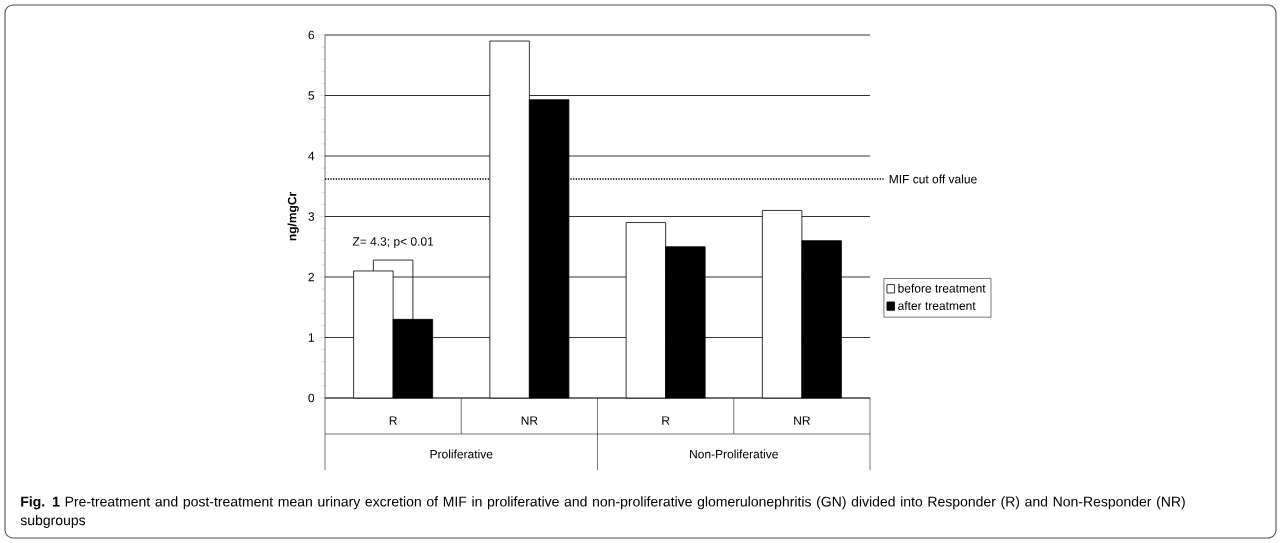  I want to click on legend-label: before treatment, so click(942, 288).